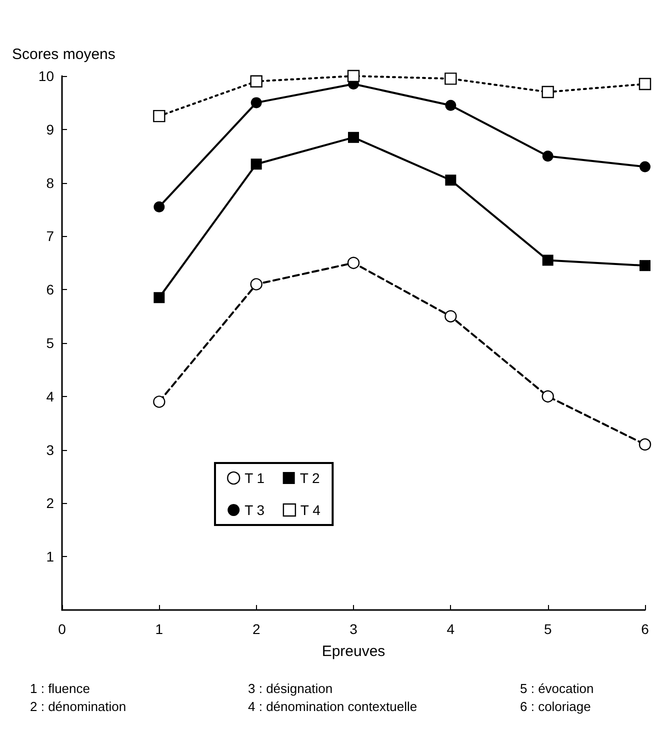 The image size is (659, 743). What do you see at coordinates (645, 629) in the screenshot?
I see `x-tick-label: 6` at bounding box center [645, 629].